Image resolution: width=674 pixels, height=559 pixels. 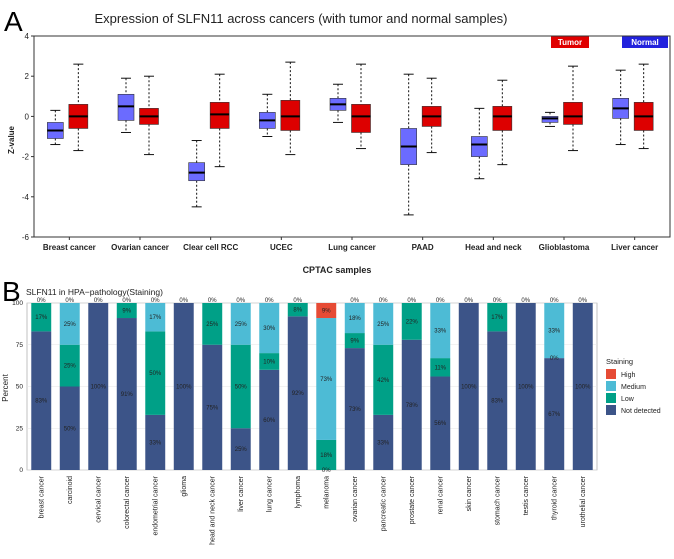 I want to click on data-label: 67%, so click(x=554, y=415).